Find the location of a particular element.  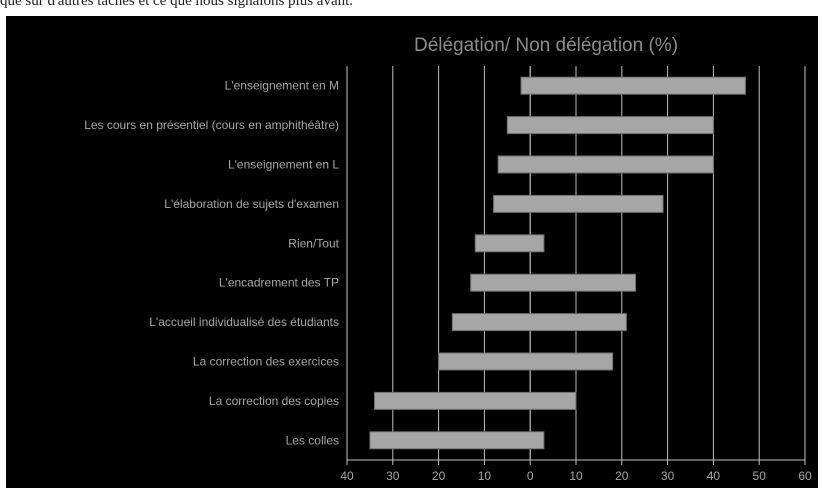

x-tick-label: 50 is located at coordinates (760, 476).